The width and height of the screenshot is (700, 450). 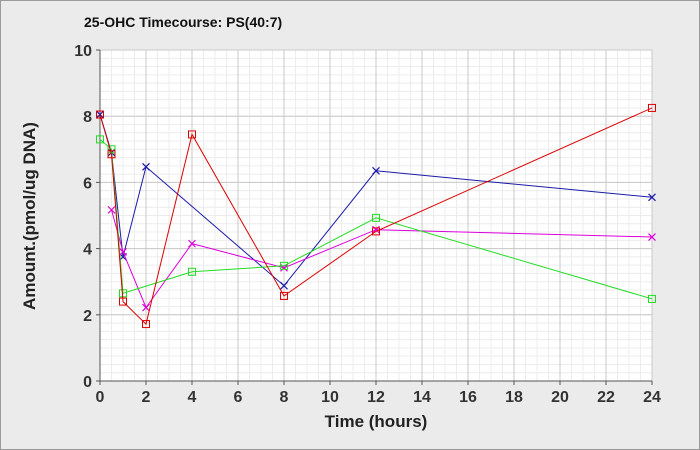 I want to click on y-tick-label: 6, so click(x=87, y=183).